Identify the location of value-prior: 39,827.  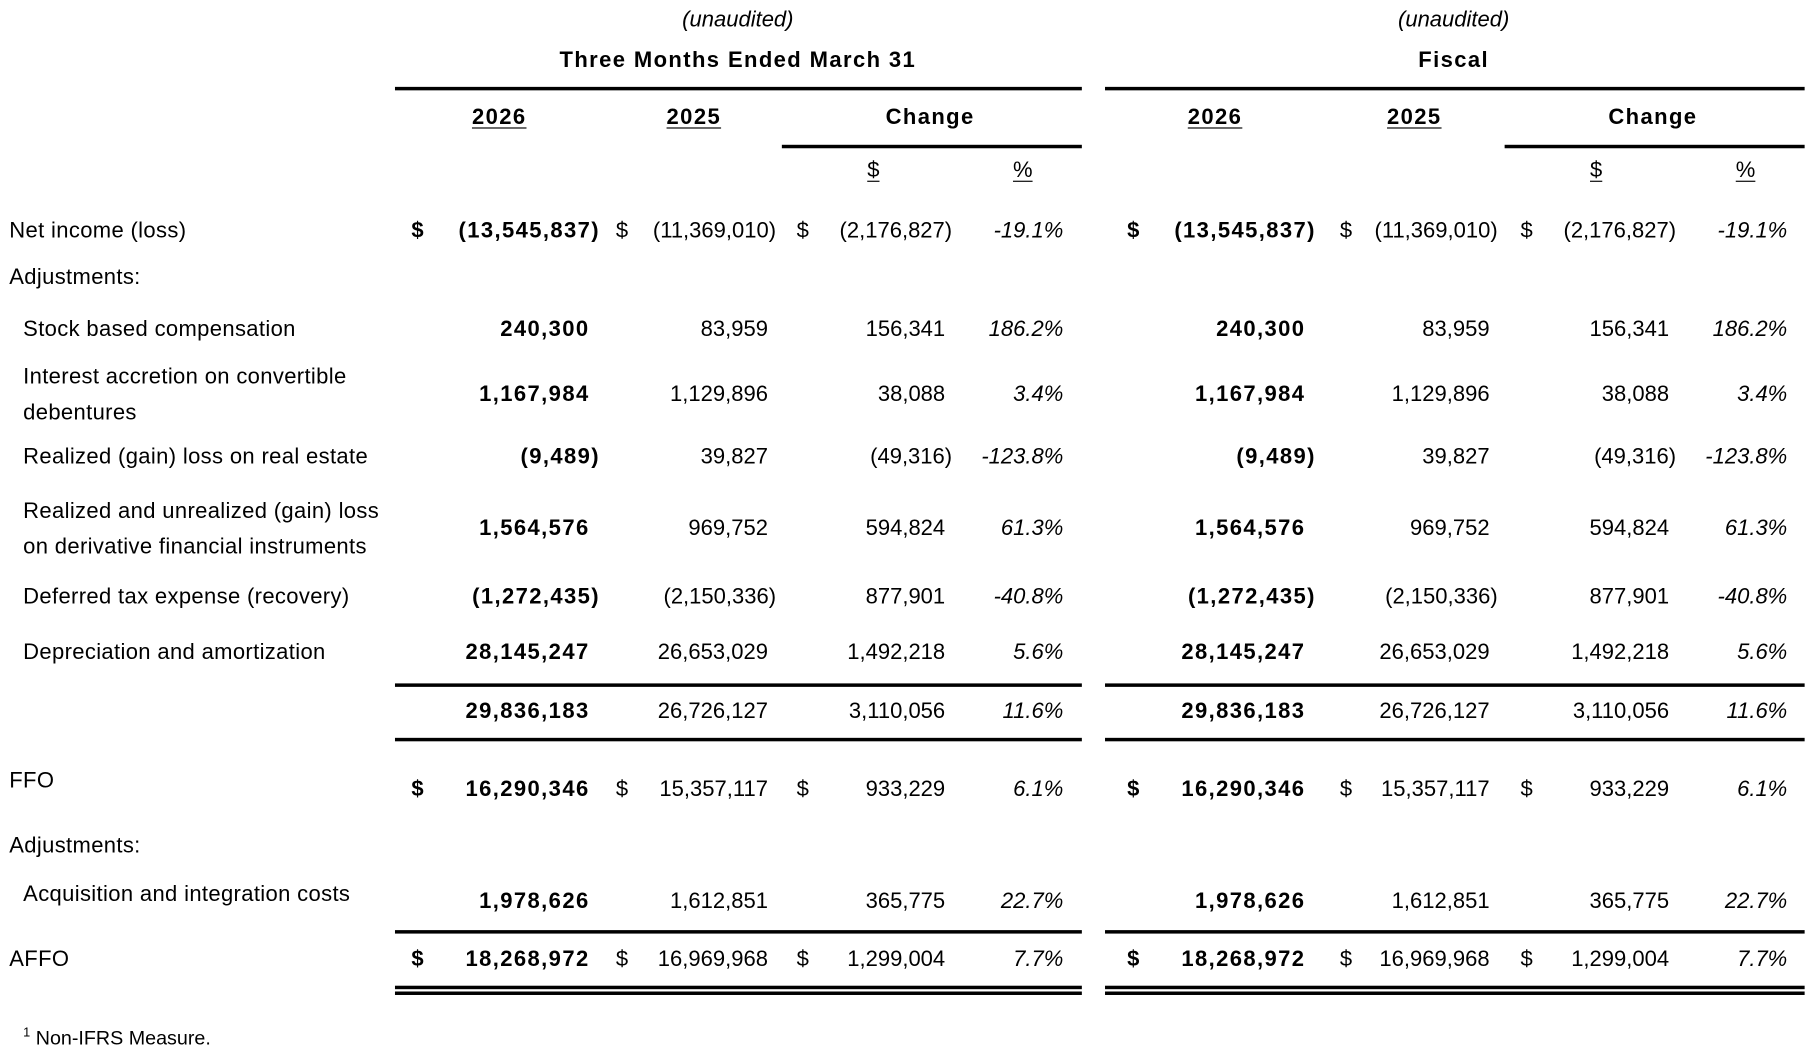
(734, 457).